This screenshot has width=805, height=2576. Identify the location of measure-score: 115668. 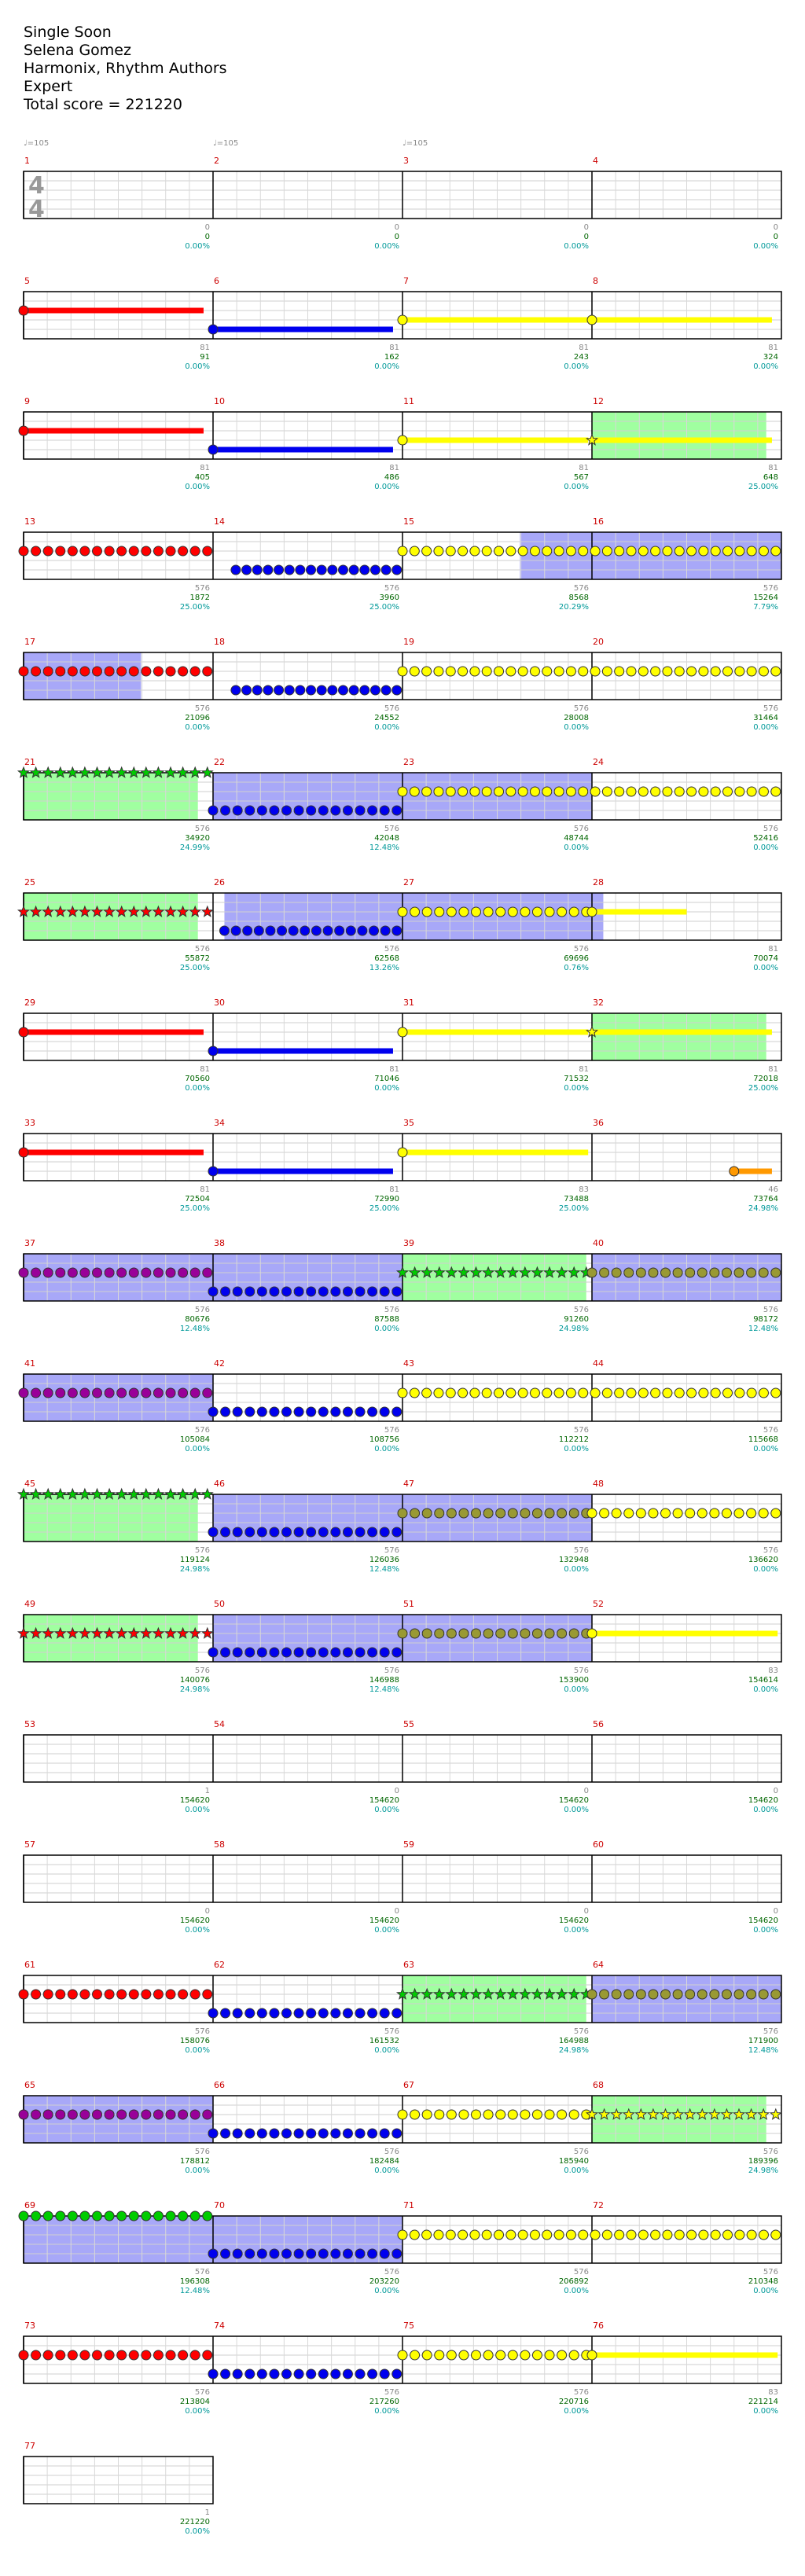
(763, 1439).